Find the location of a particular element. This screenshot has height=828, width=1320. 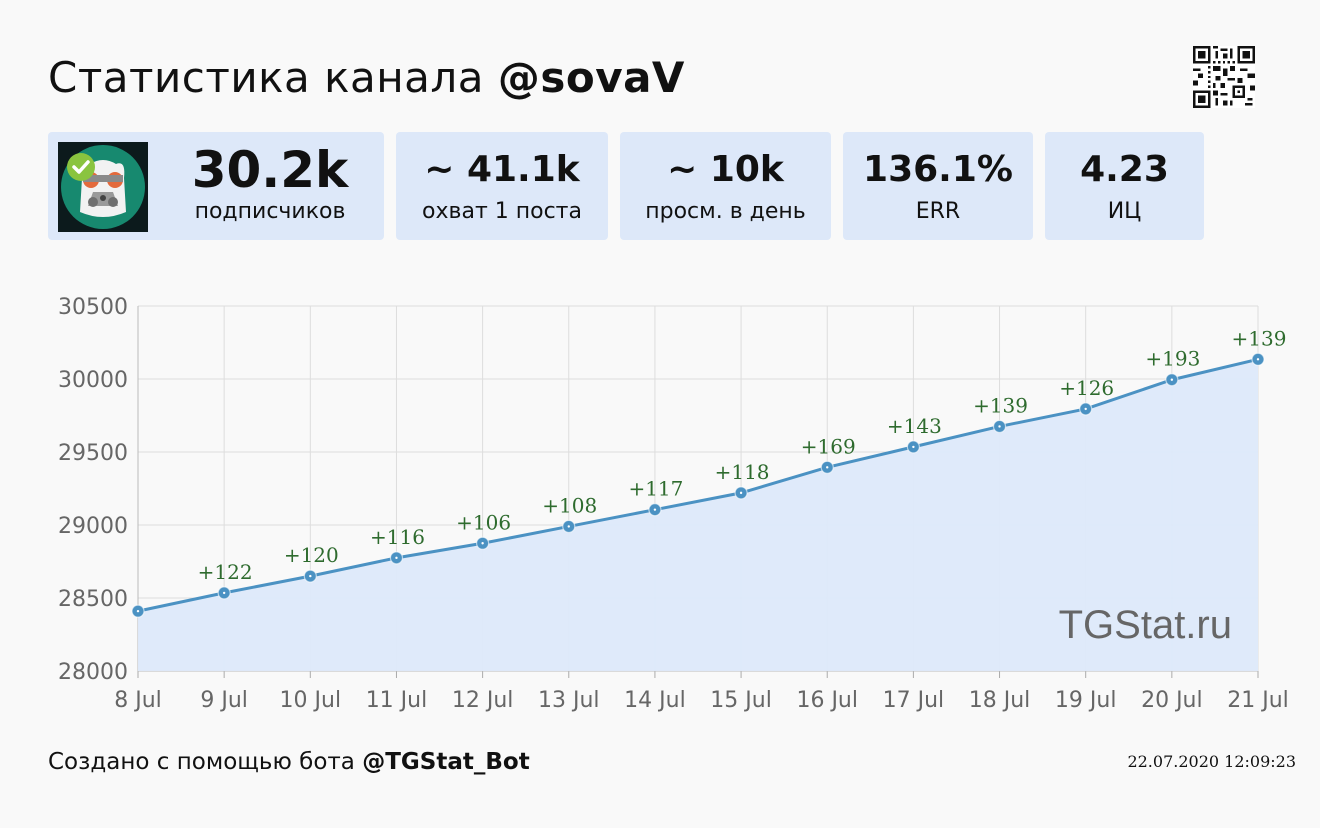

x-tick-label: 19 Jul is located at coordinates (1086, 700).